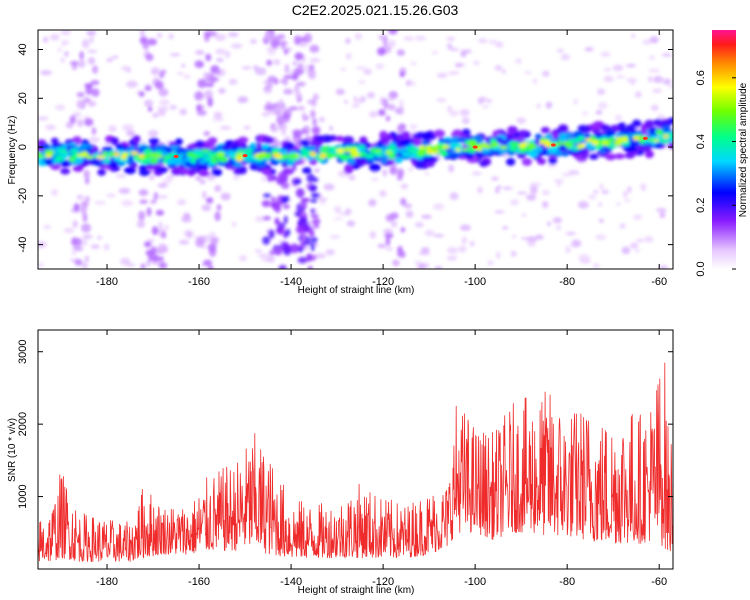  What do you see at coordinates (701, 205) in the screenshot?
I see `colorbar-tick-label: 0.2` at bounding box center [701, 205].